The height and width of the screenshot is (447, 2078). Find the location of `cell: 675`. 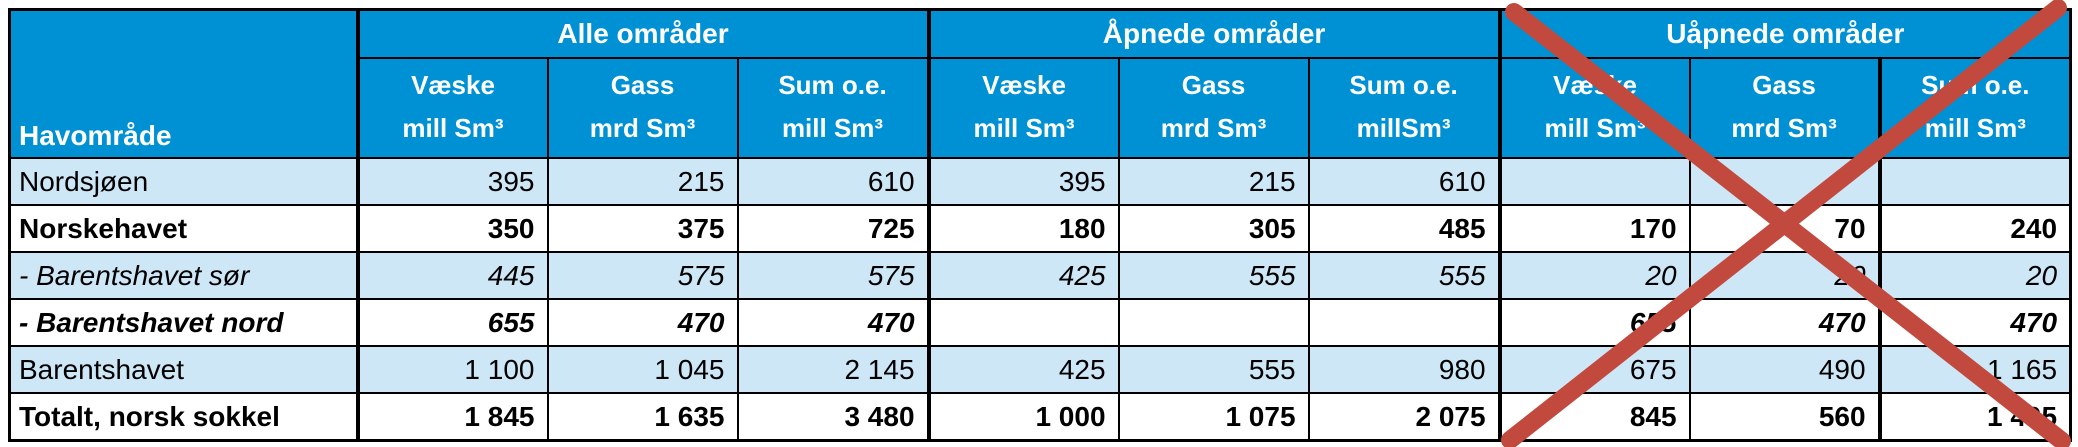

cell: 675 is located at coordinates (1594, 369).